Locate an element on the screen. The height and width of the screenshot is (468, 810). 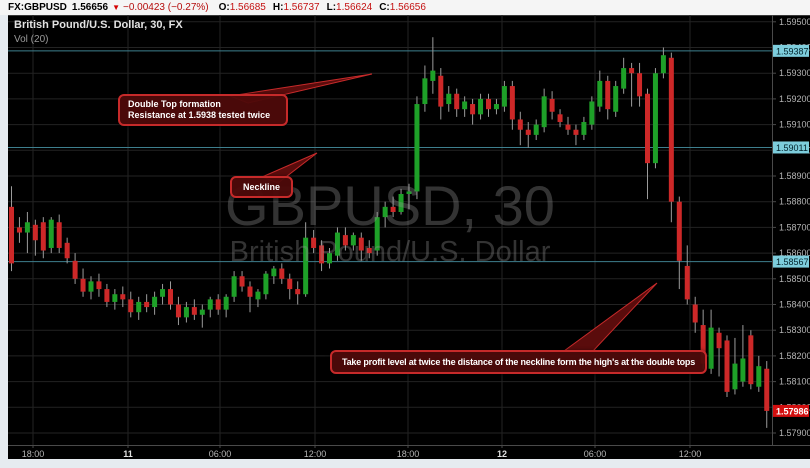
last-price: 1.56656 is located at coordinates (90, 7).